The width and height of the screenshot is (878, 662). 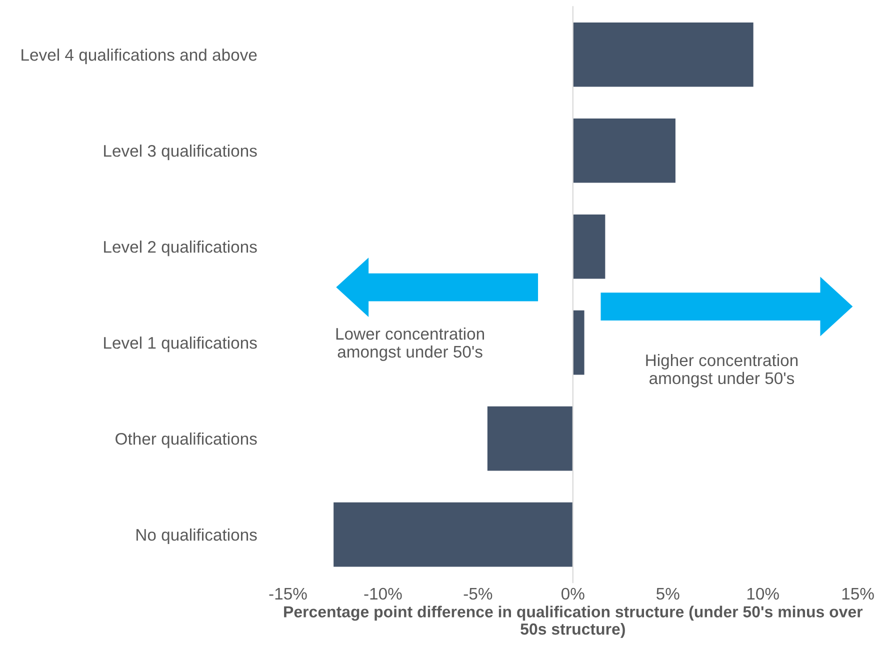 What do you see at coordinates (573, 594) in the screenshot?
I see `x-tick-label: 0%` at bounding box center [573, 594].